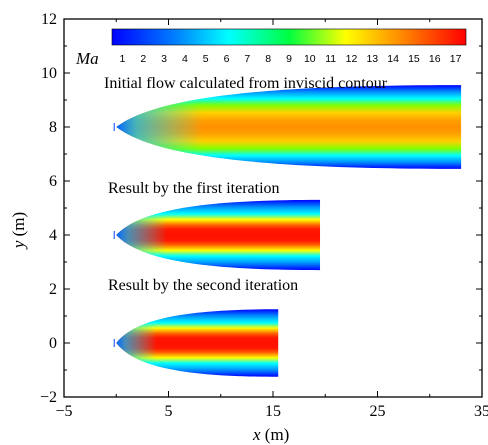 The width and height of the screenshot is (488, 445). Describe the element at coordinates (481, 411) in the screenshot. I see `x-tick-label: 35` at that location.